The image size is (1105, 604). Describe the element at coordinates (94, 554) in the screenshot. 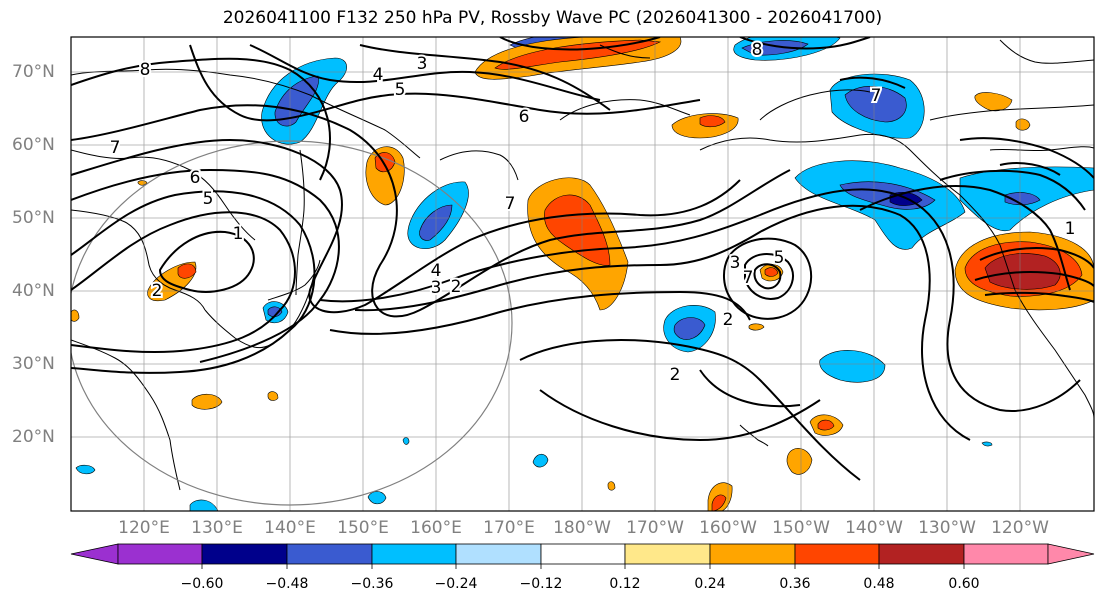

I see `colorbar-extend-low` at that location.